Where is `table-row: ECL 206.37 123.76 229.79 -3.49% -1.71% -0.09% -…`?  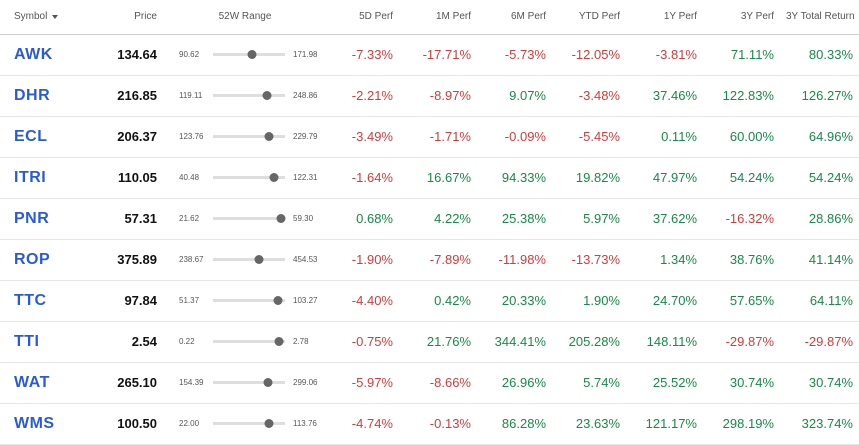 table-row: ECL 206.37 123.76 229.79 -3.49% -1.71% -0.09% -… is located at coordinates (429, 137).